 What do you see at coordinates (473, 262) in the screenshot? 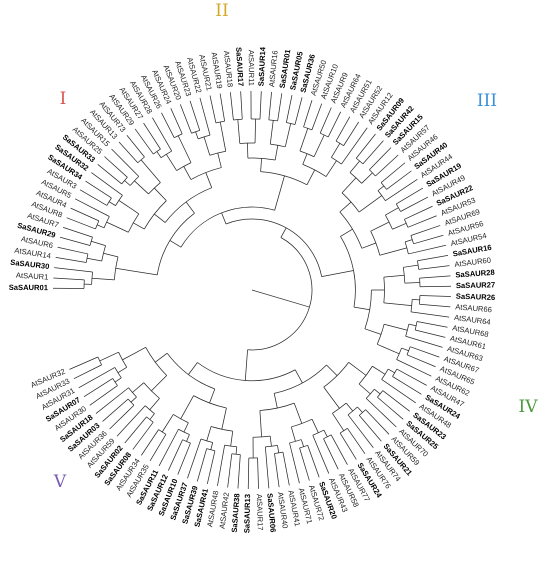
I see `leaf-label: AtSAUR60` at bounding box center [473, 262].